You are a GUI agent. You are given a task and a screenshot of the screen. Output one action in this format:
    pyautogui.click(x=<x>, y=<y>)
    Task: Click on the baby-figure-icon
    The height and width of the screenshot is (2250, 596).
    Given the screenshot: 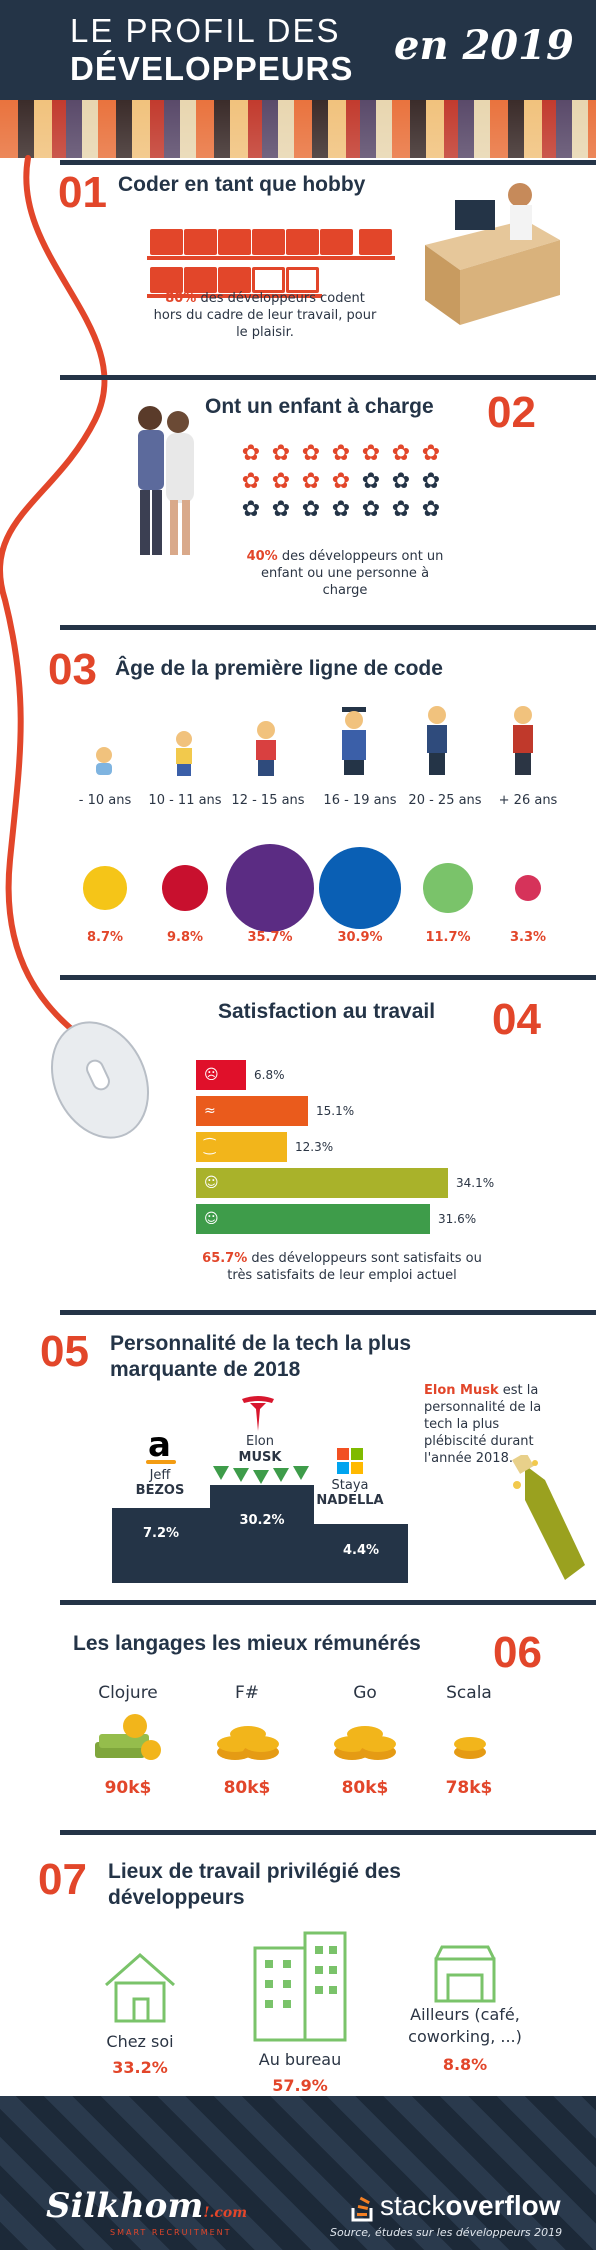 What is the action you would take?
    pyautogui.click(x=104, y=763)
    